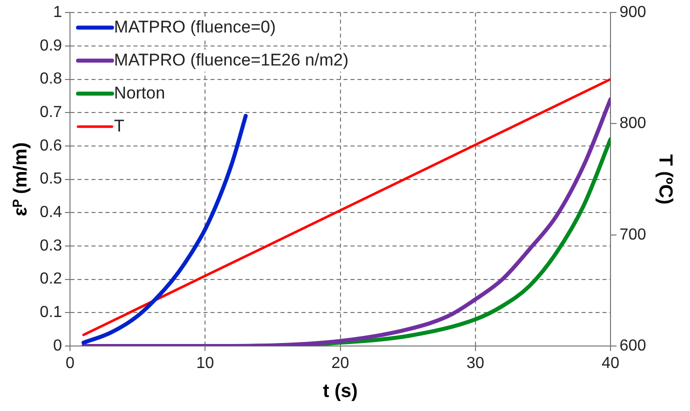 This screenshot has height=411, width=690. What do you see at coordinates (475, 363) in the screenshot?
I see `x-tick-label: 30` at bounding box center [475, 363].